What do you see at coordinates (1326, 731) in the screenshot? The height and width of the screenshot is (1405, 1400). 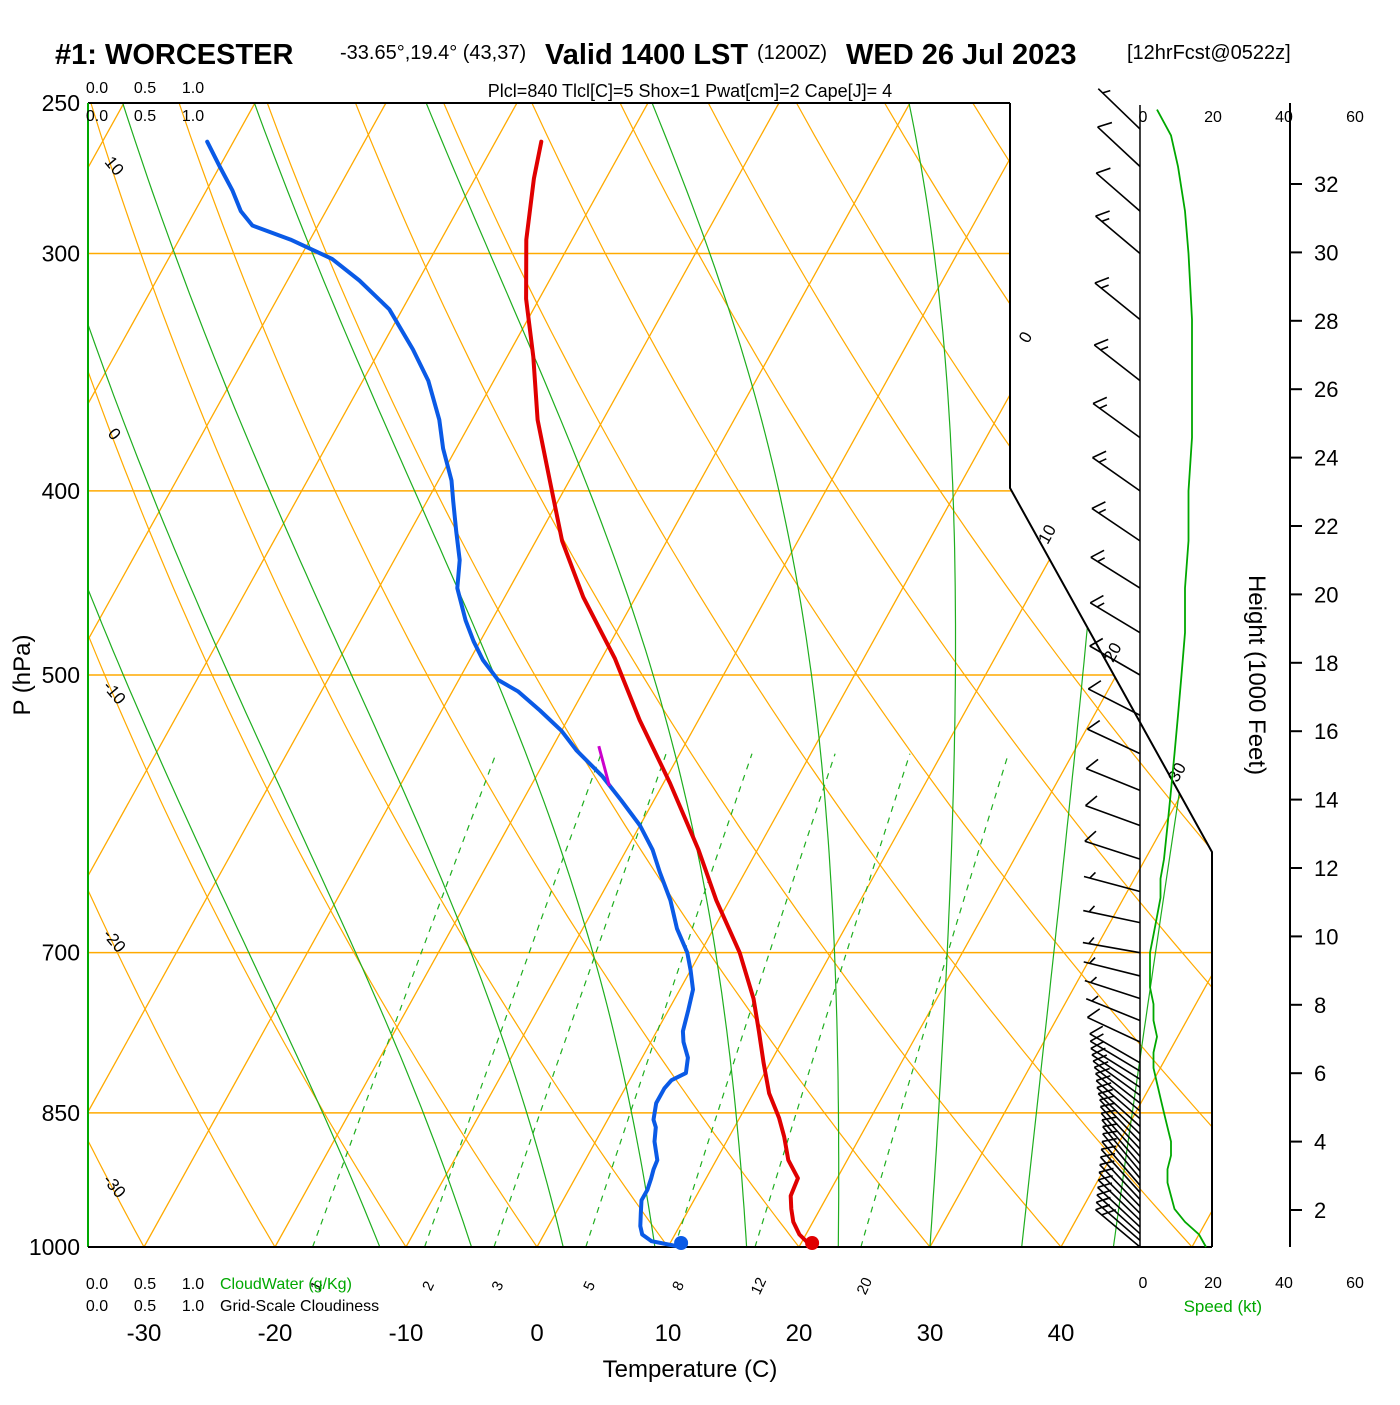 I see `height-tick-label: 16` at bounding box center [1326, 731].